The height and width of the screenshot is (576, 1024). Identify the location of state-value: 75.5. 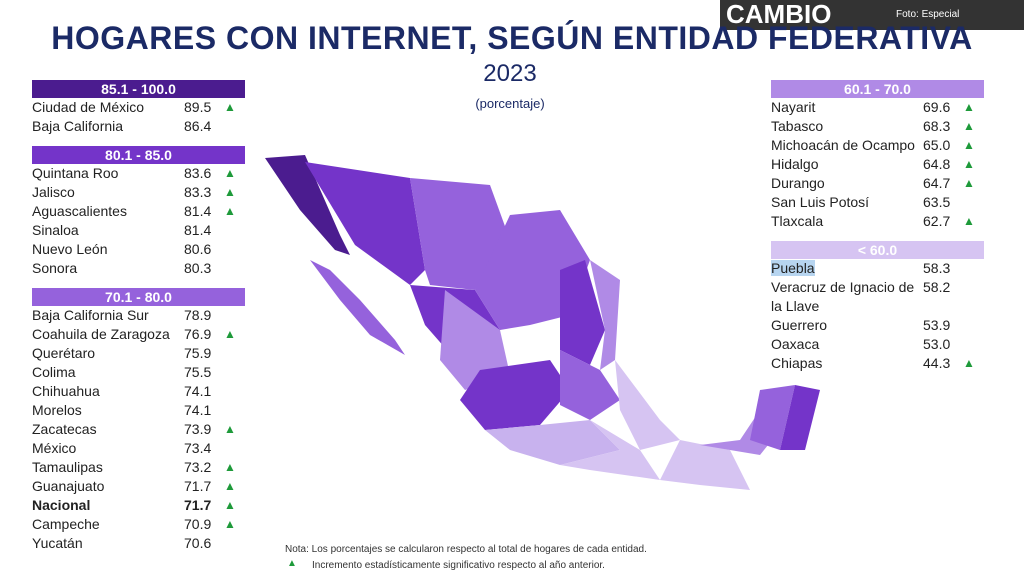
(198, 372).